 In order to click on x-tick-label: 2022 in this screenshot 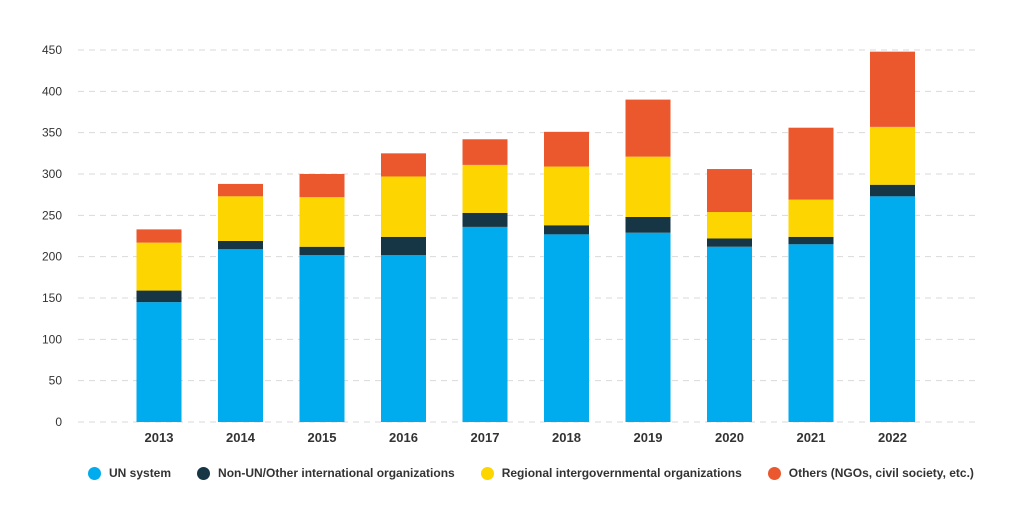, I will do `click(892, 437)`.